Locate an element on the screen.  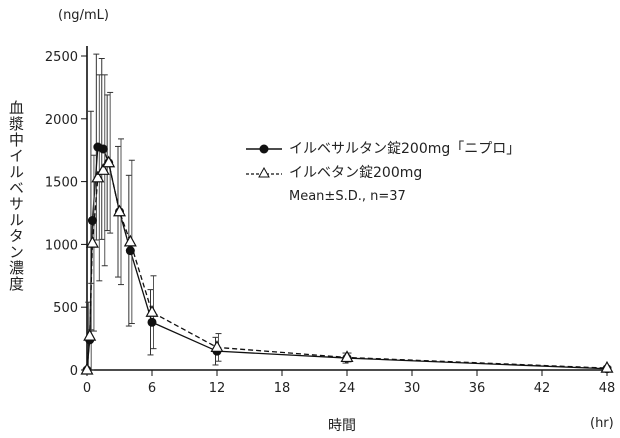
y-axis-label: 血漿中イルベサルタン濃度 is located at coordinates (16, 196).